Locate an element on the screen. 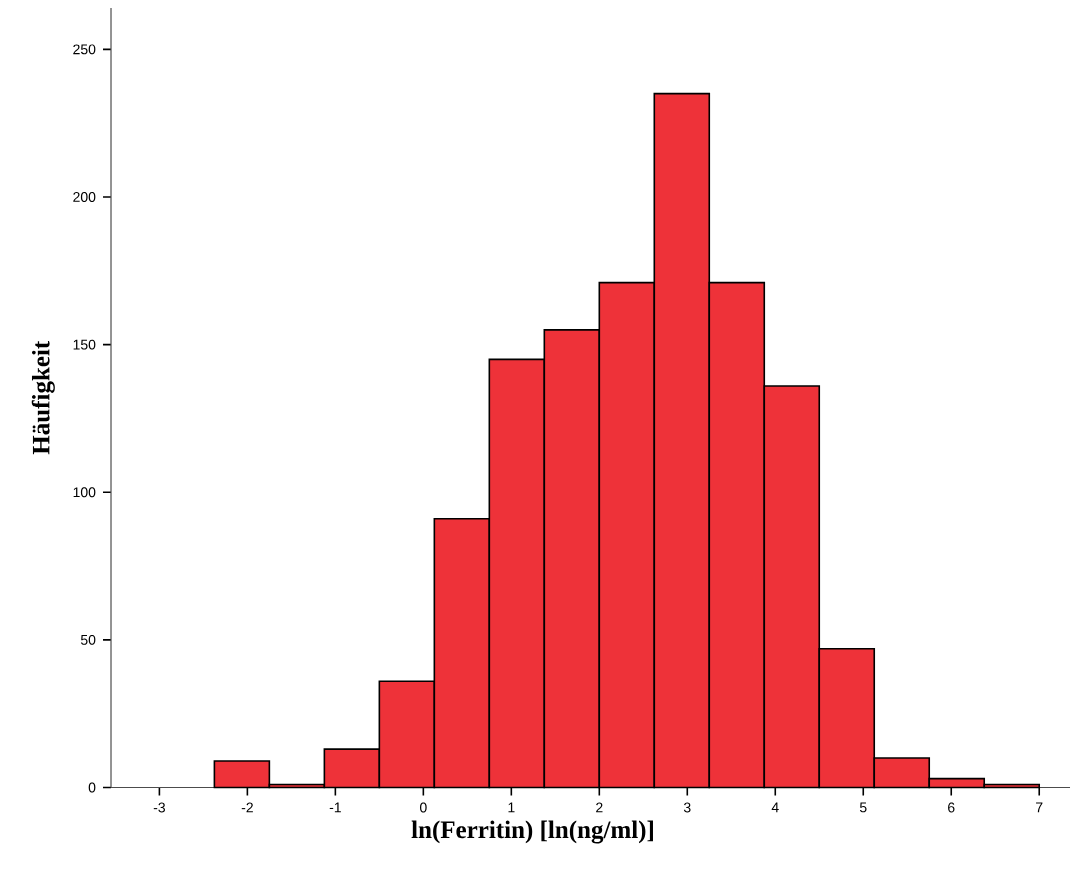 The image size is (1074, 879). y-tick-label: 100 is located at coordinates (84, 492).